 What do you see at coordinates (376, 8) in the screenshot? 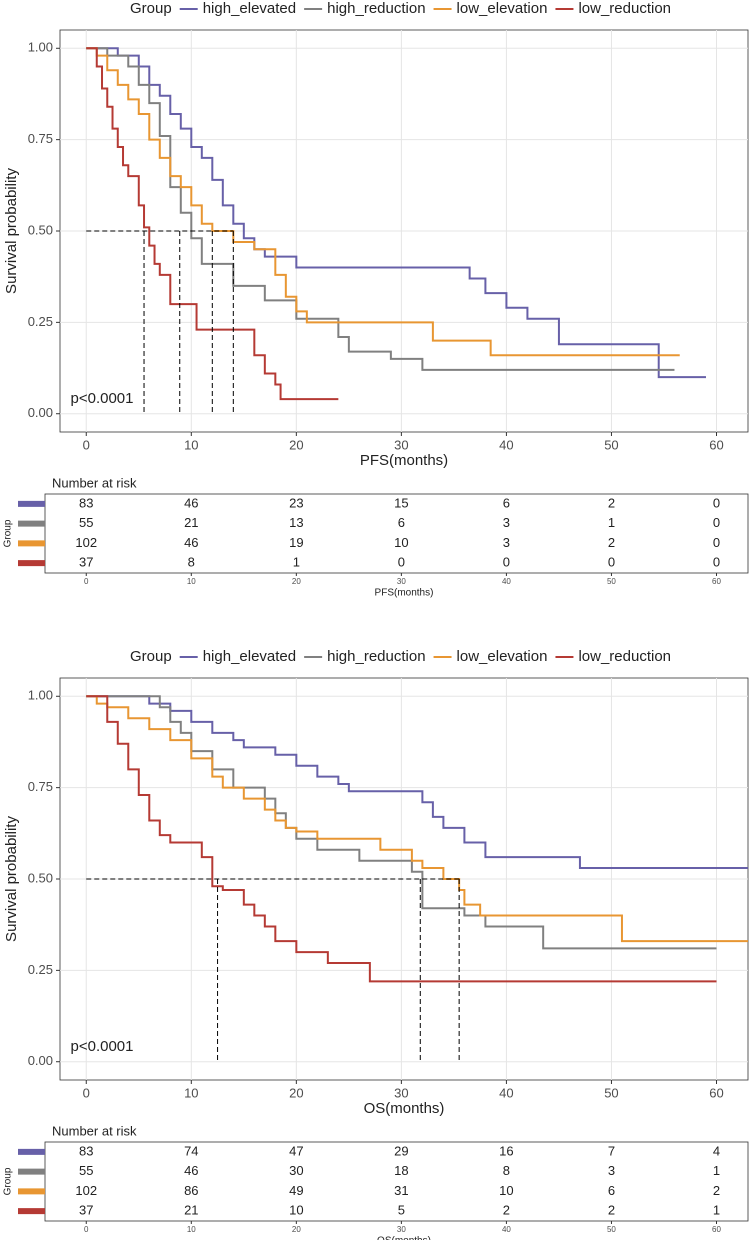
I see `legend-label: high_reduction` at bounding box center [376, 8].